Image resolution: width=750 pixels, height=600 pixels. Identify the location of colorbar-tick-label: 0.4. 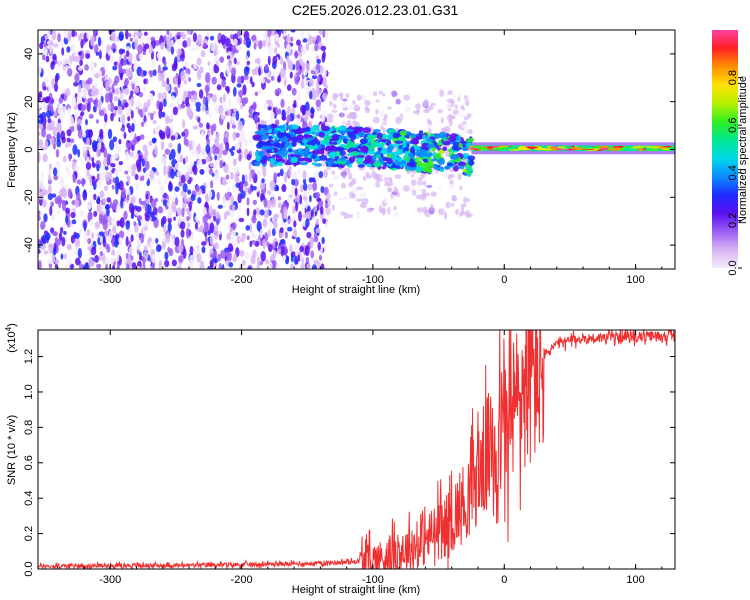
(733, 172).